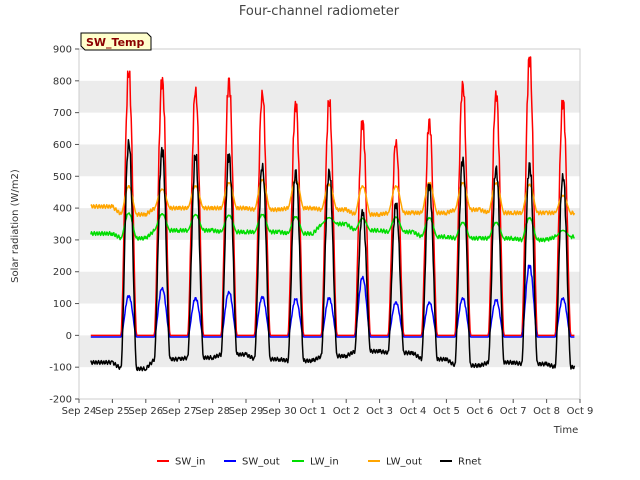 This screenshot has height=480, width=640. What do you see at coordinates (62, 304) in the screenshot?
I see `y-tick-label: 100` at bounding box center [62, 304].